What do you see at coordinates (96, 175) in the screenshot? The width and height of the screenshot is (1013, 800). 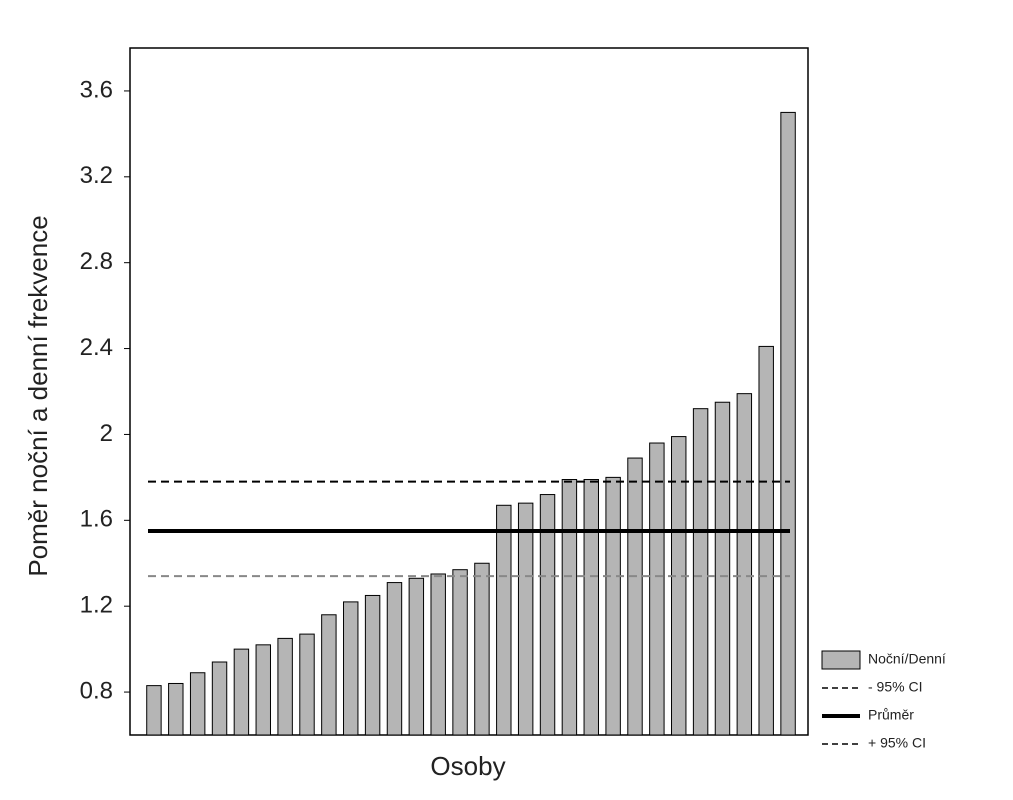 I see `y-tick-label: 3.2` at bounding box center [96, 175].